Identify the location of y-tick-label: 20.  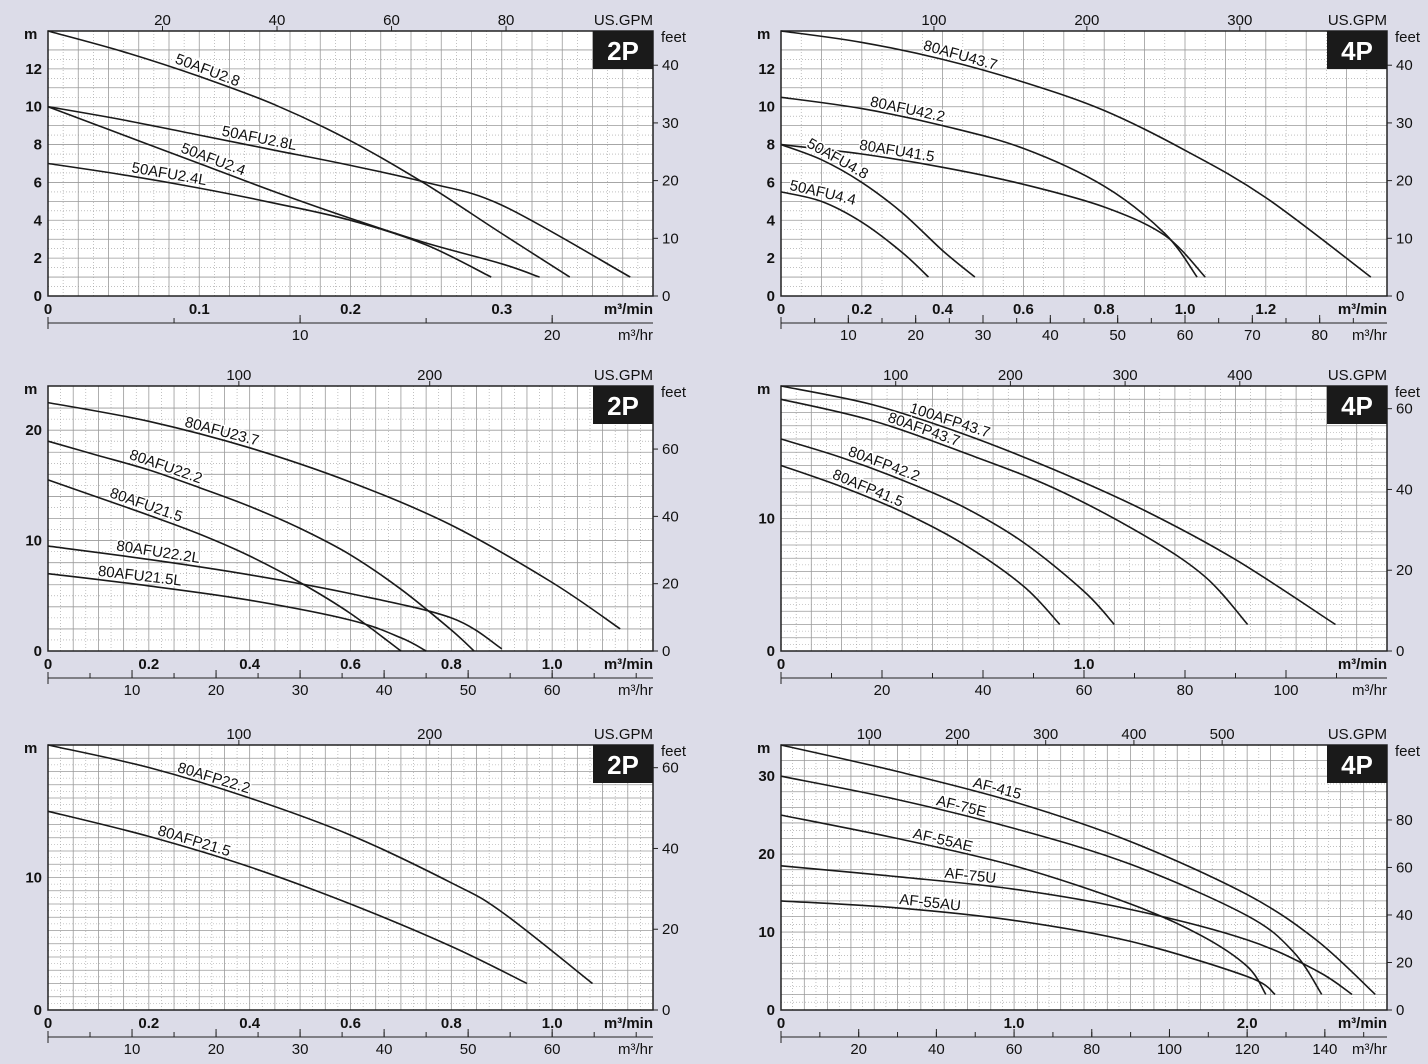
(766, 854).